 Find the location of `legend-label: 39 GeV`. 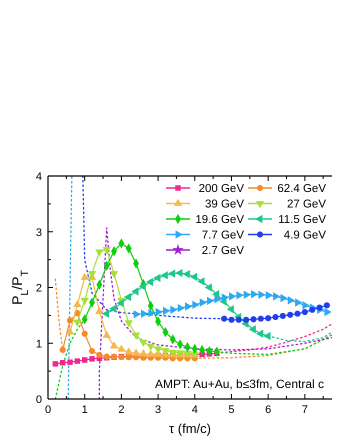

legend-label: 39 GeV is located at coordinates (224, 204).